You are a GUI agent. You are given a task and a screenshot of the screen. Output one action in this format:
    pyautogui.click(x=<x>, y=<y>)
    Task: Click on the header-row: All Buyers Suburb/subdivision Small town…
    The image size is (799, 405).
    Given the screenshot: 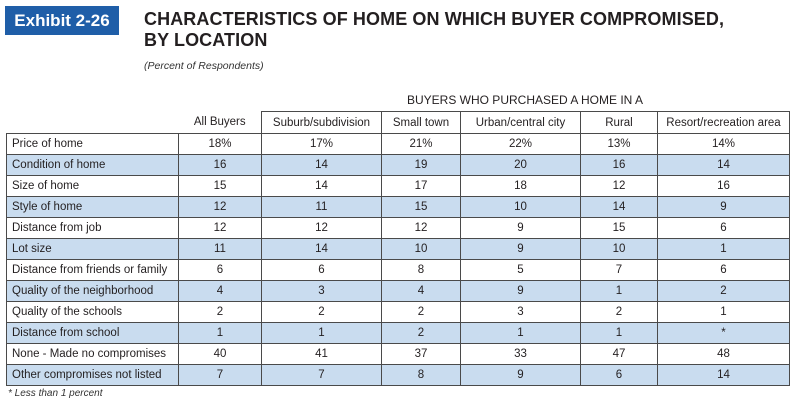 What is the action you would take?
    pyautogui.click(x=398, y=122)
    